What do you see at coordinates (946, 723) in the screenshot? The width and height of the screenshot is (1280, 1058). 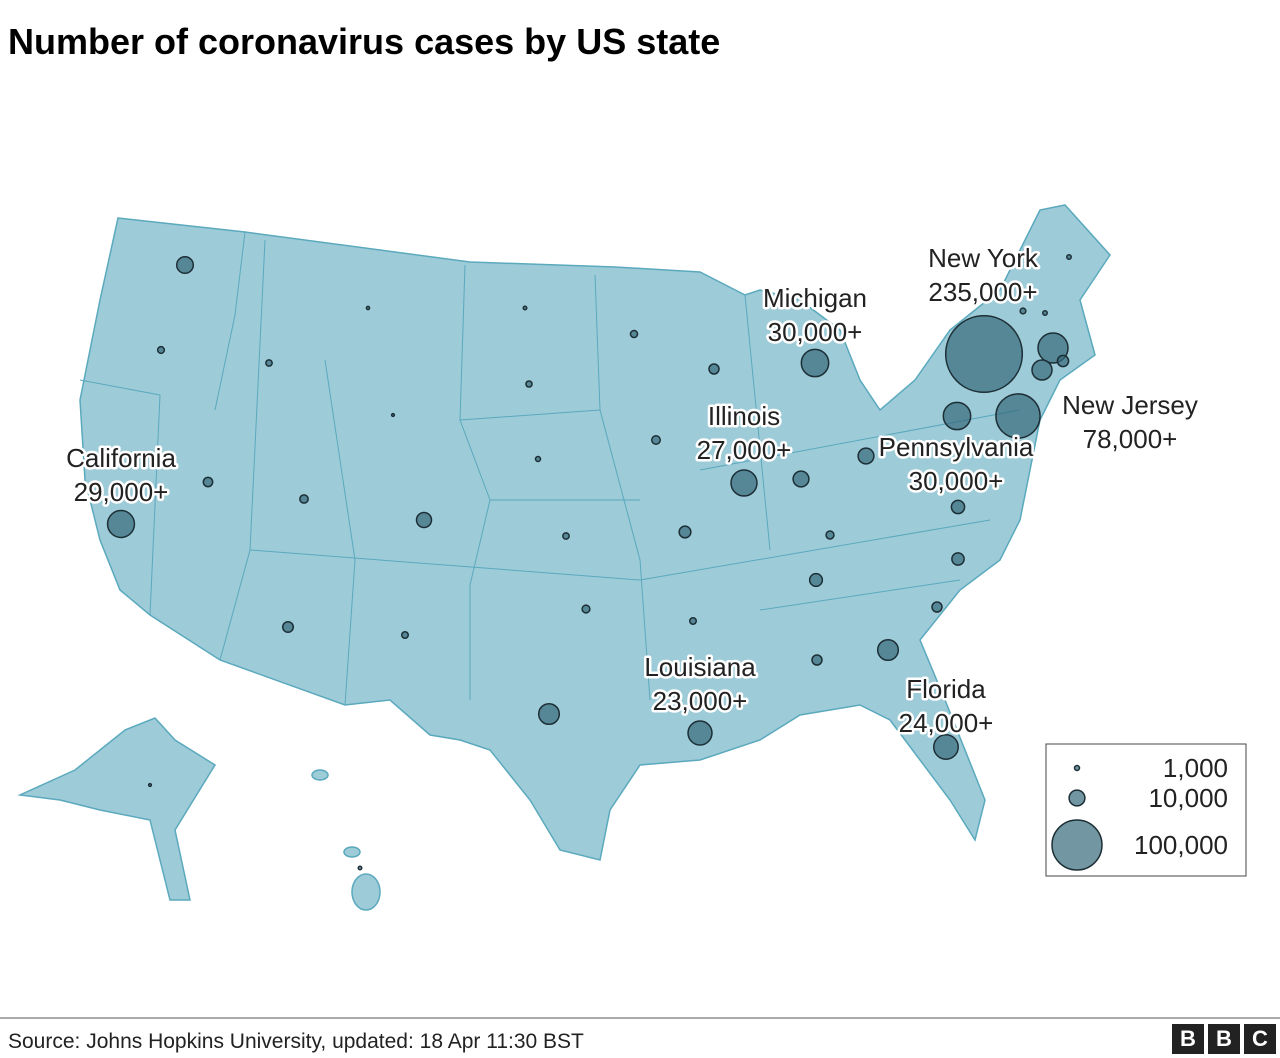 I see `state-value: 24,000+` at bounding box center [946, 723].